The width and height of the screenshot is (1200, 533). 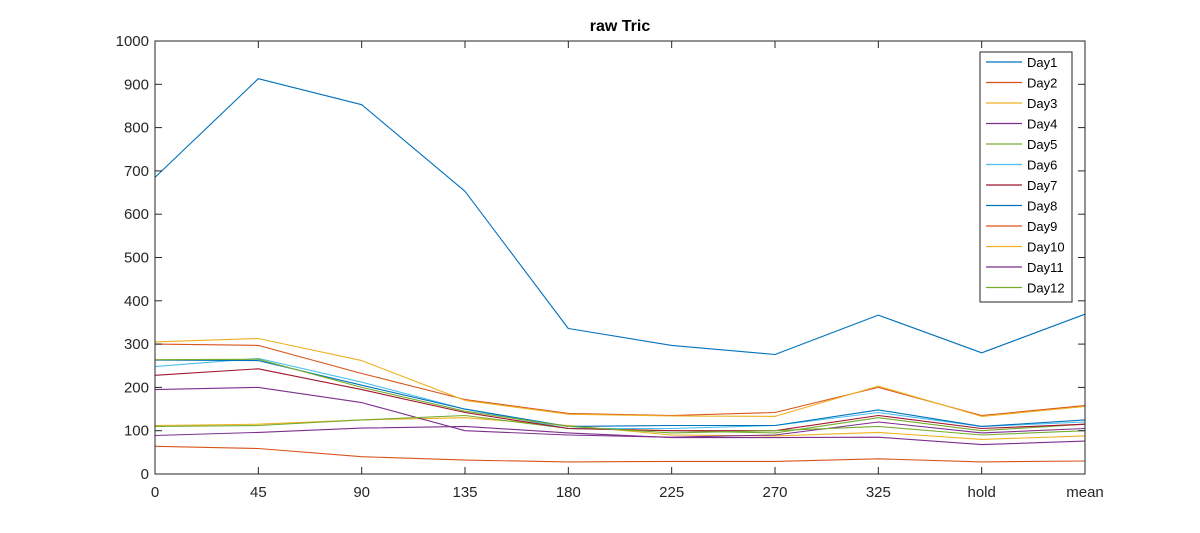 What do you see at coordinates (136, 301) in the screenshot?
I see `y-tick-label: 400` at bounding box center [136, 301].